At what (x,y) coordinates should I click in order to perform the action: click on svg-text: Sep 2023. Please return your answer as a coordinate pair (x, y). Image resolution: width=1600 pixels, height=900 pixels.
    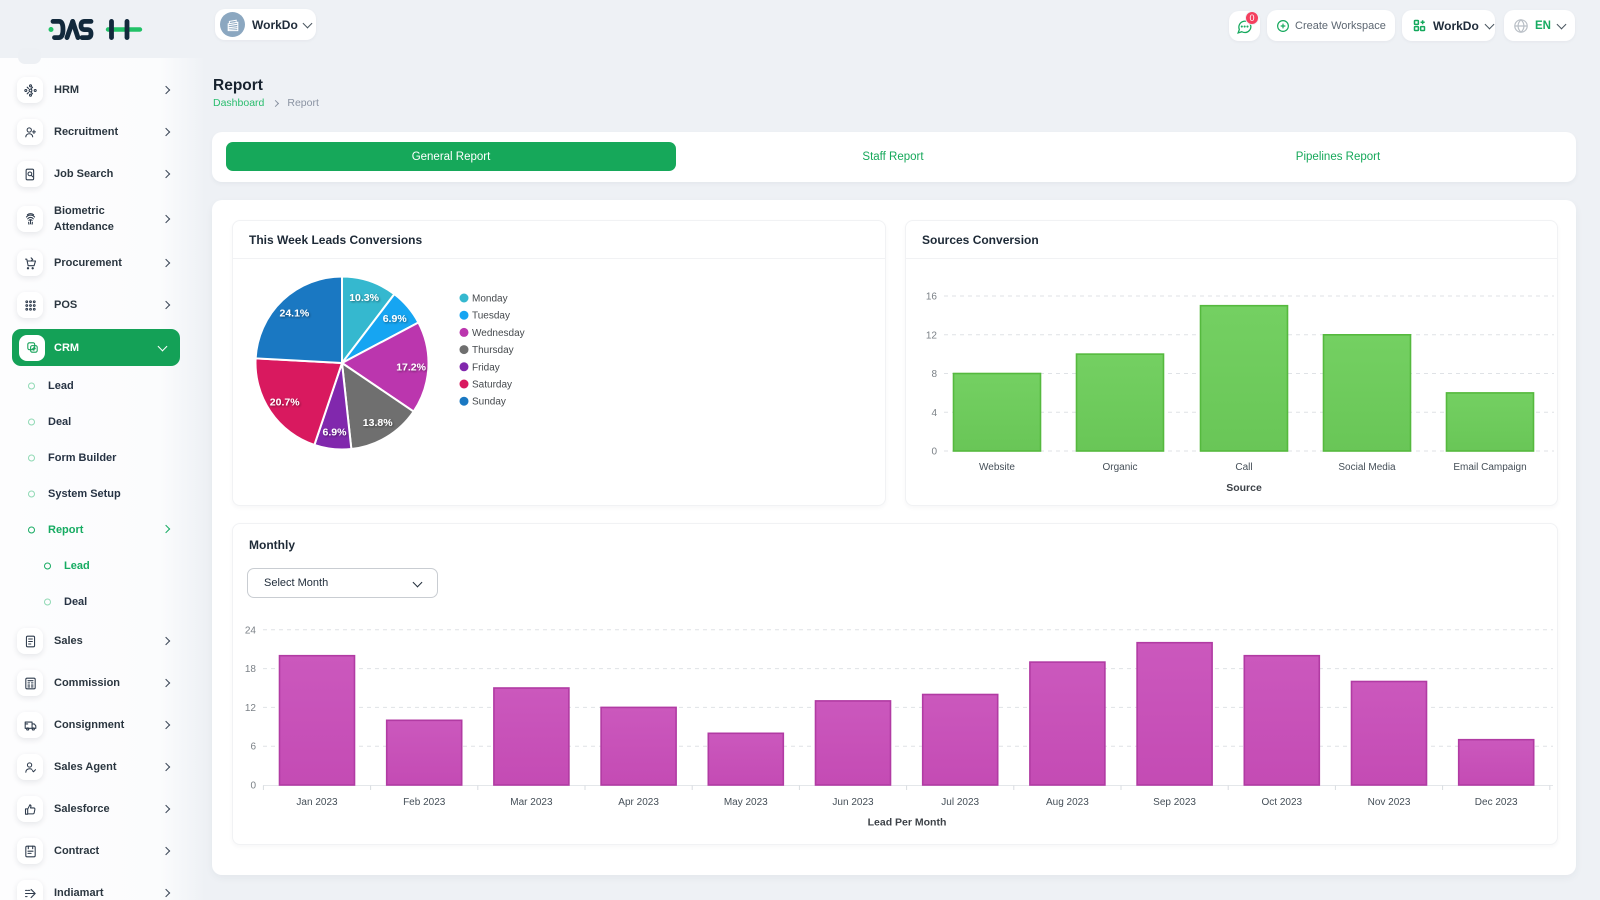
    Looking at the image, I should click on (1174, 802).